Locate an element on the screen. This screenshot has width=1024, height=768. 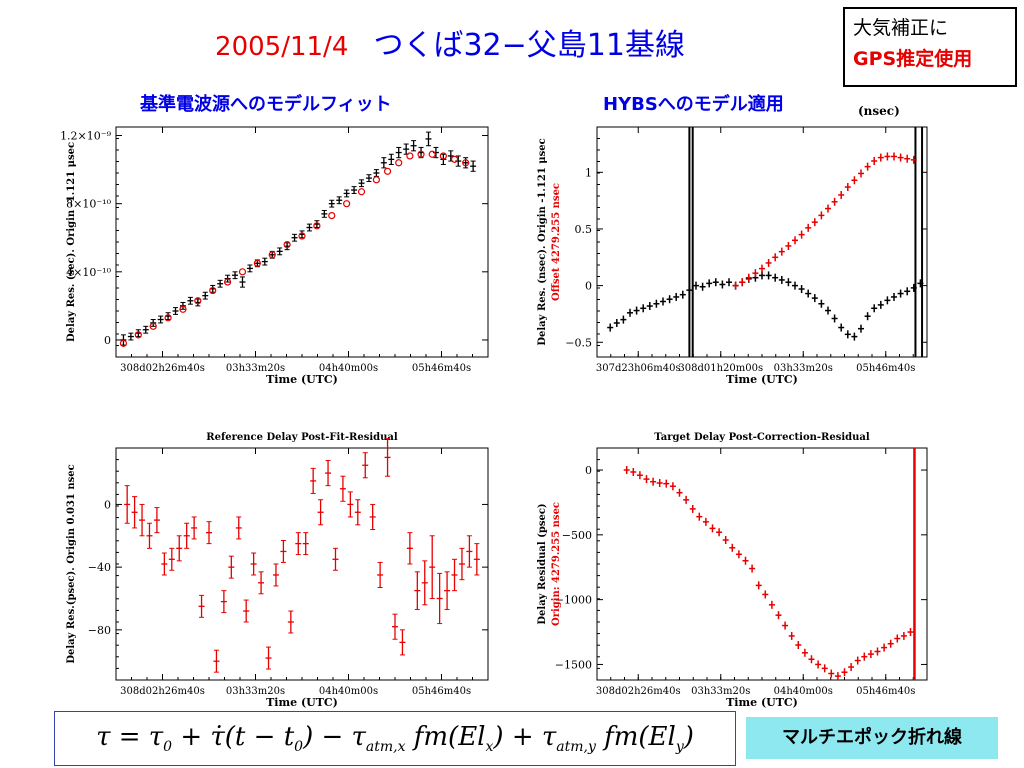
x-tick-label: 308d01h20m00s is located at coordinates (720, 368).